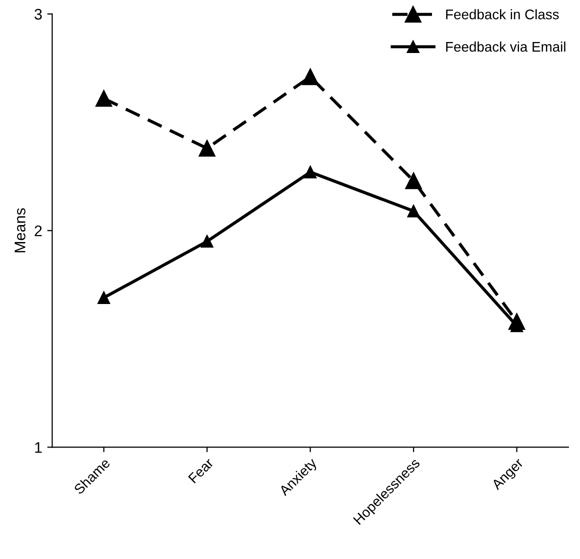 The height and width of the screenshot is (559, 580). What do you see at coordinates (502, 14) in the screenshot?
I see `legend-label: Feedback in Class` at bounding box center [502, 14].